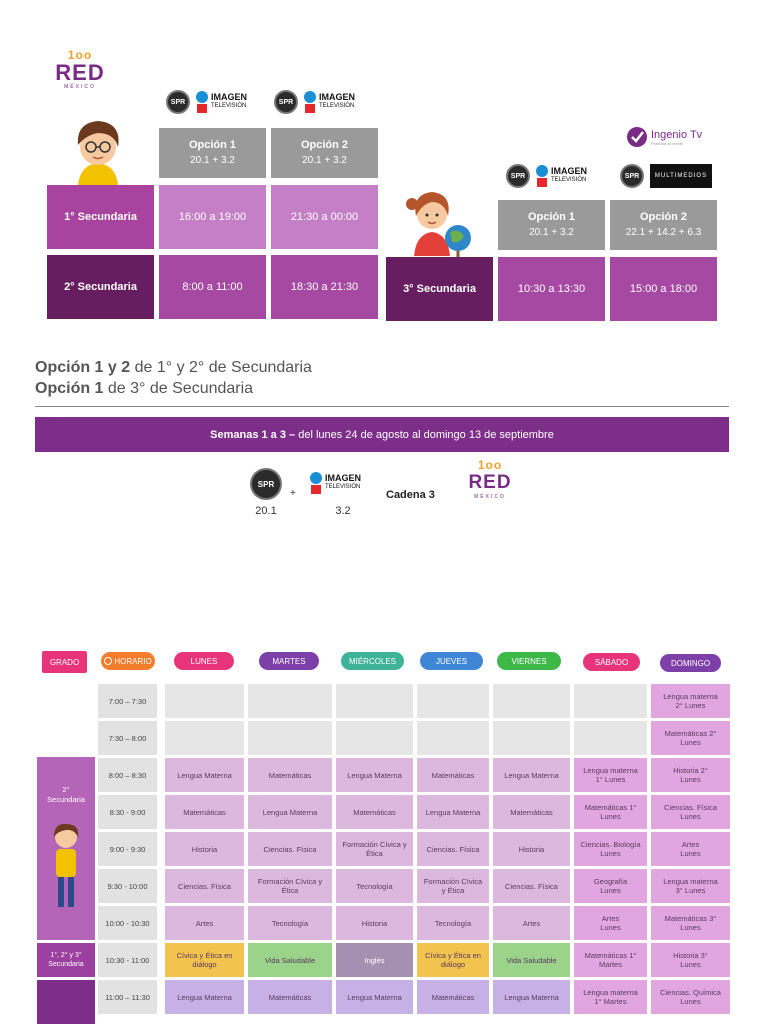 This screenshot has height=1024, width=768. Describe the element at coordinates (438, 224) in the screenshot. I see `girl-illustration` at that location.